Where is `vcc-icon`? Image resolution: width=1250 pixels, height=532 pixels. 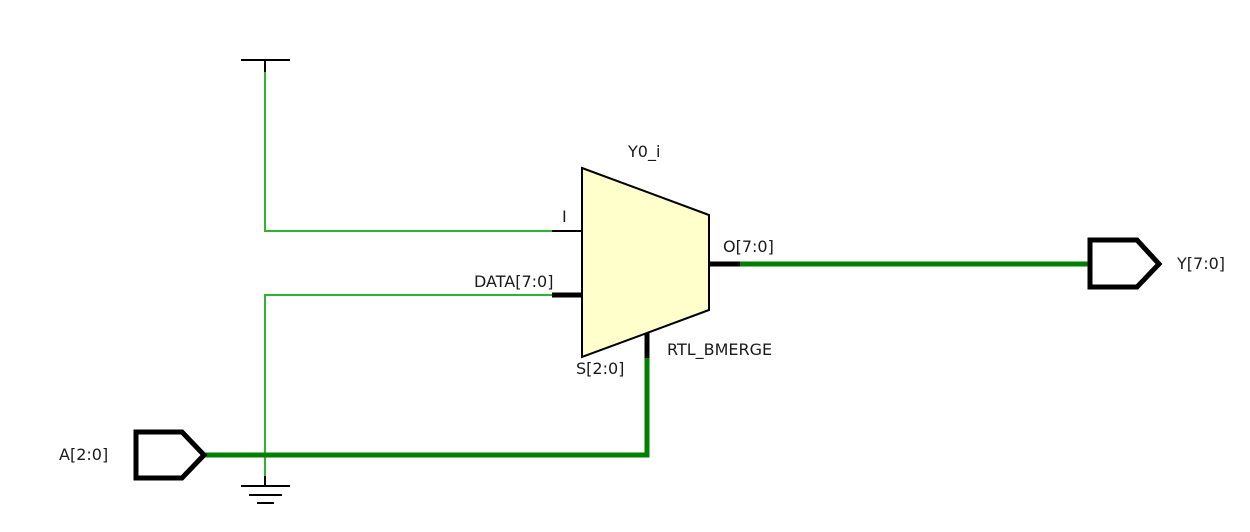 vcc-icon is located at coordinates (265, 65).